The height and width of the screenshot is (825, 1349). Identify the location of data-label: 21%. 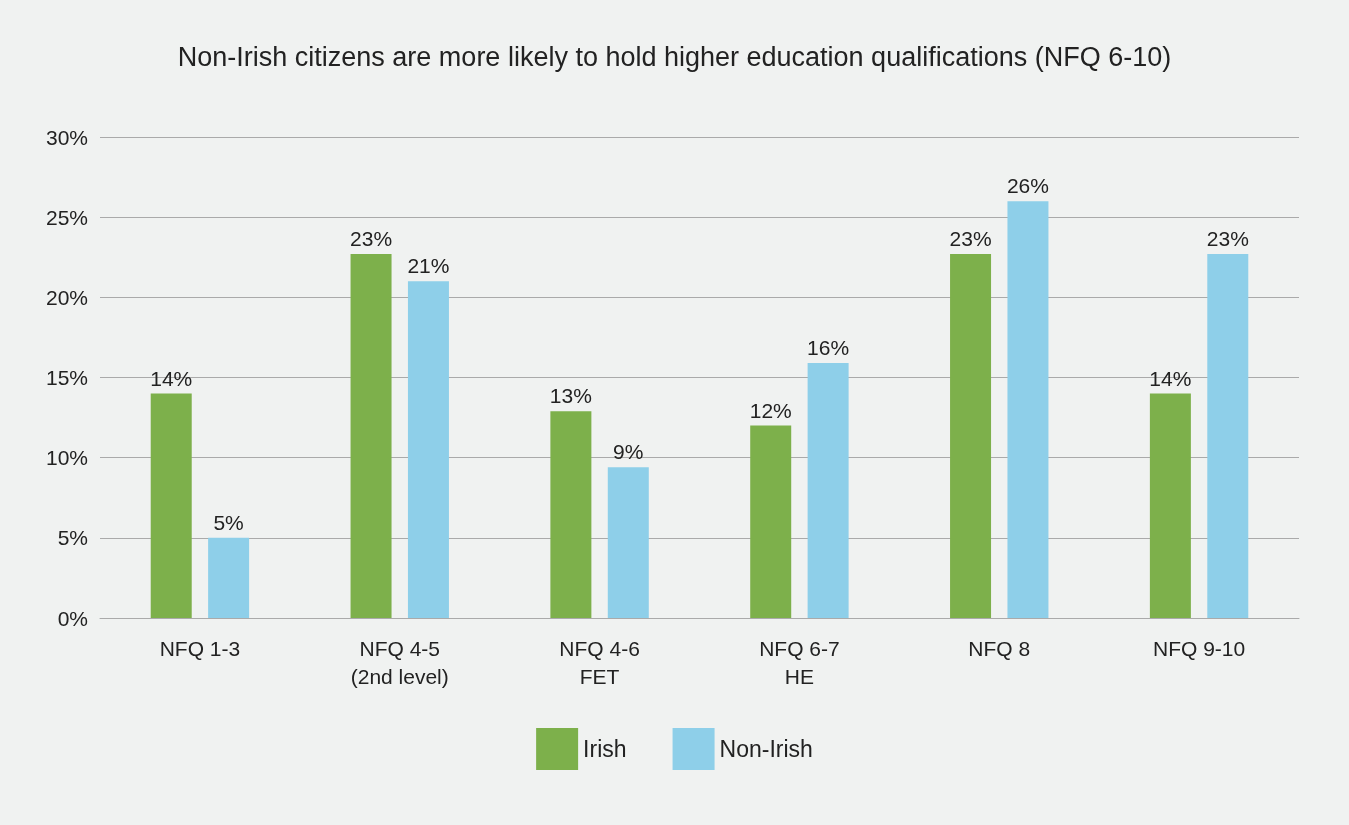
(428, 266).